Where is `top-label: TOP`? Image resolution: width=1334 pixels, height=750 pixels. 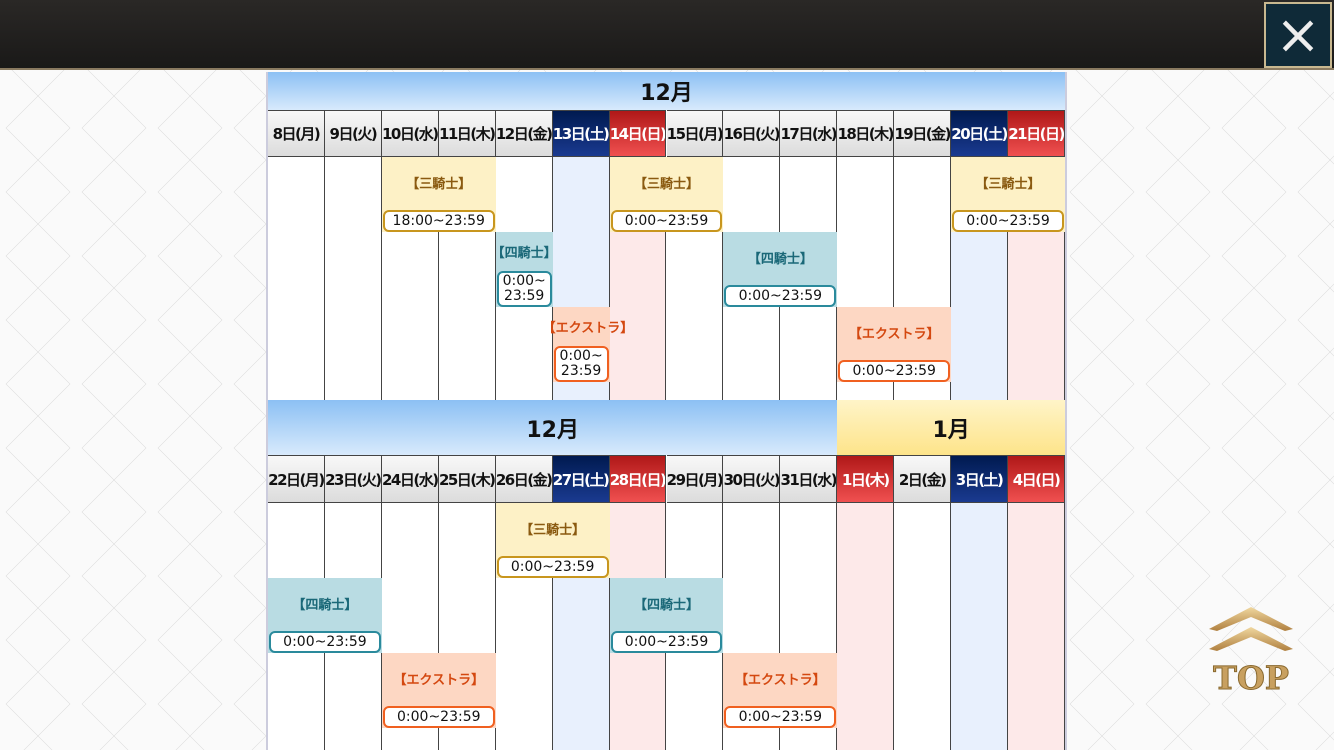 top-label: TOP is located at coordinates (1251, 678).